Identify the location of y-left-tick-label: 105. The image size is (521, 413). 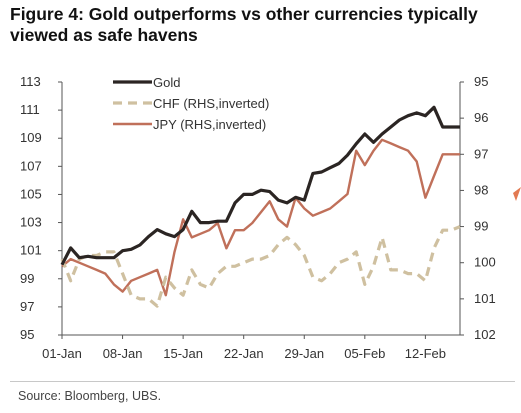
(31, 193).